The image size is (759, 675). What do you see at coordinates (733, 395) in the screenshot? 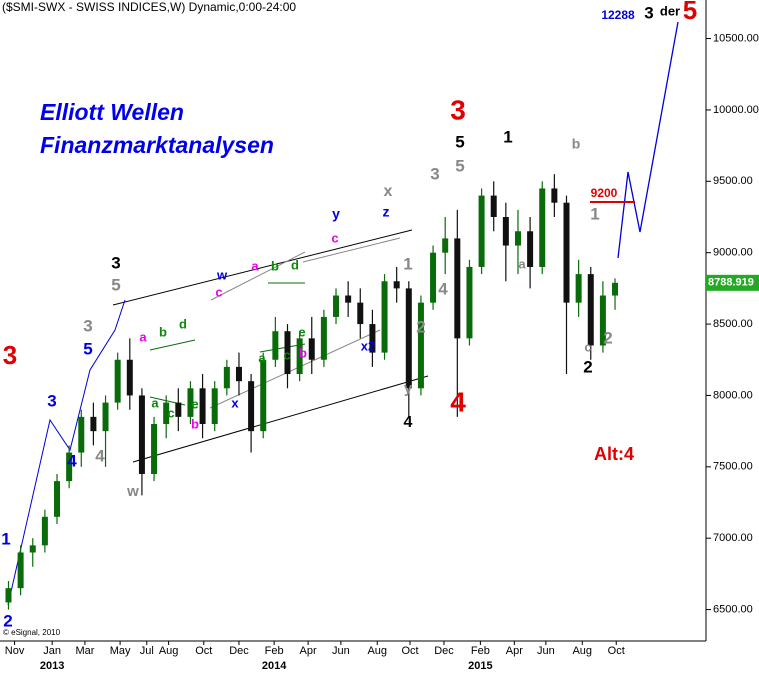
I see `y-tick-label: 8000.00` at bounding box center [733, 395].